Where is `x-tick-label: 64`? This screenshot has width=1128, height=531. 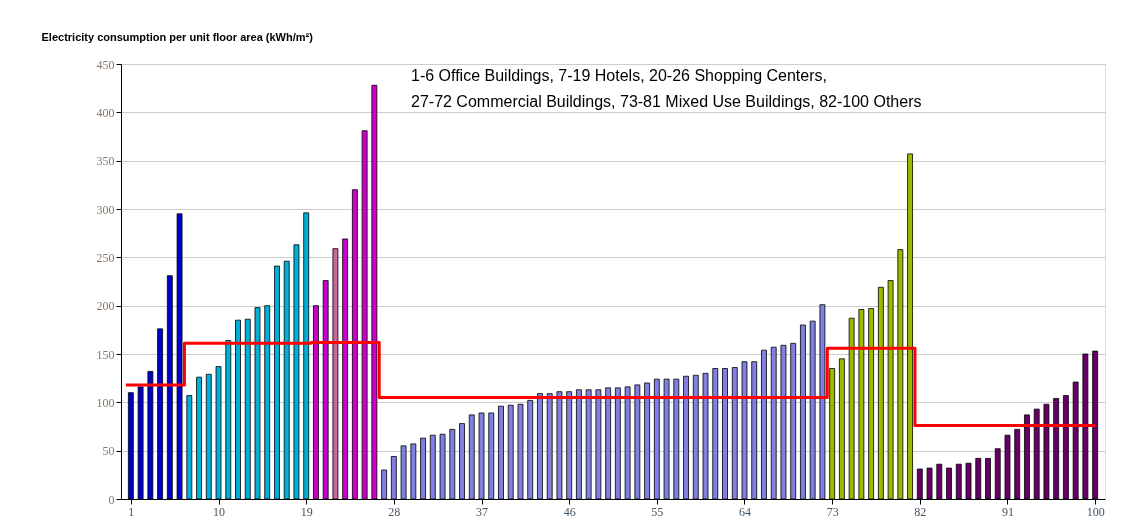
x-tick-label: 64 is located at coordinates (744, 511).